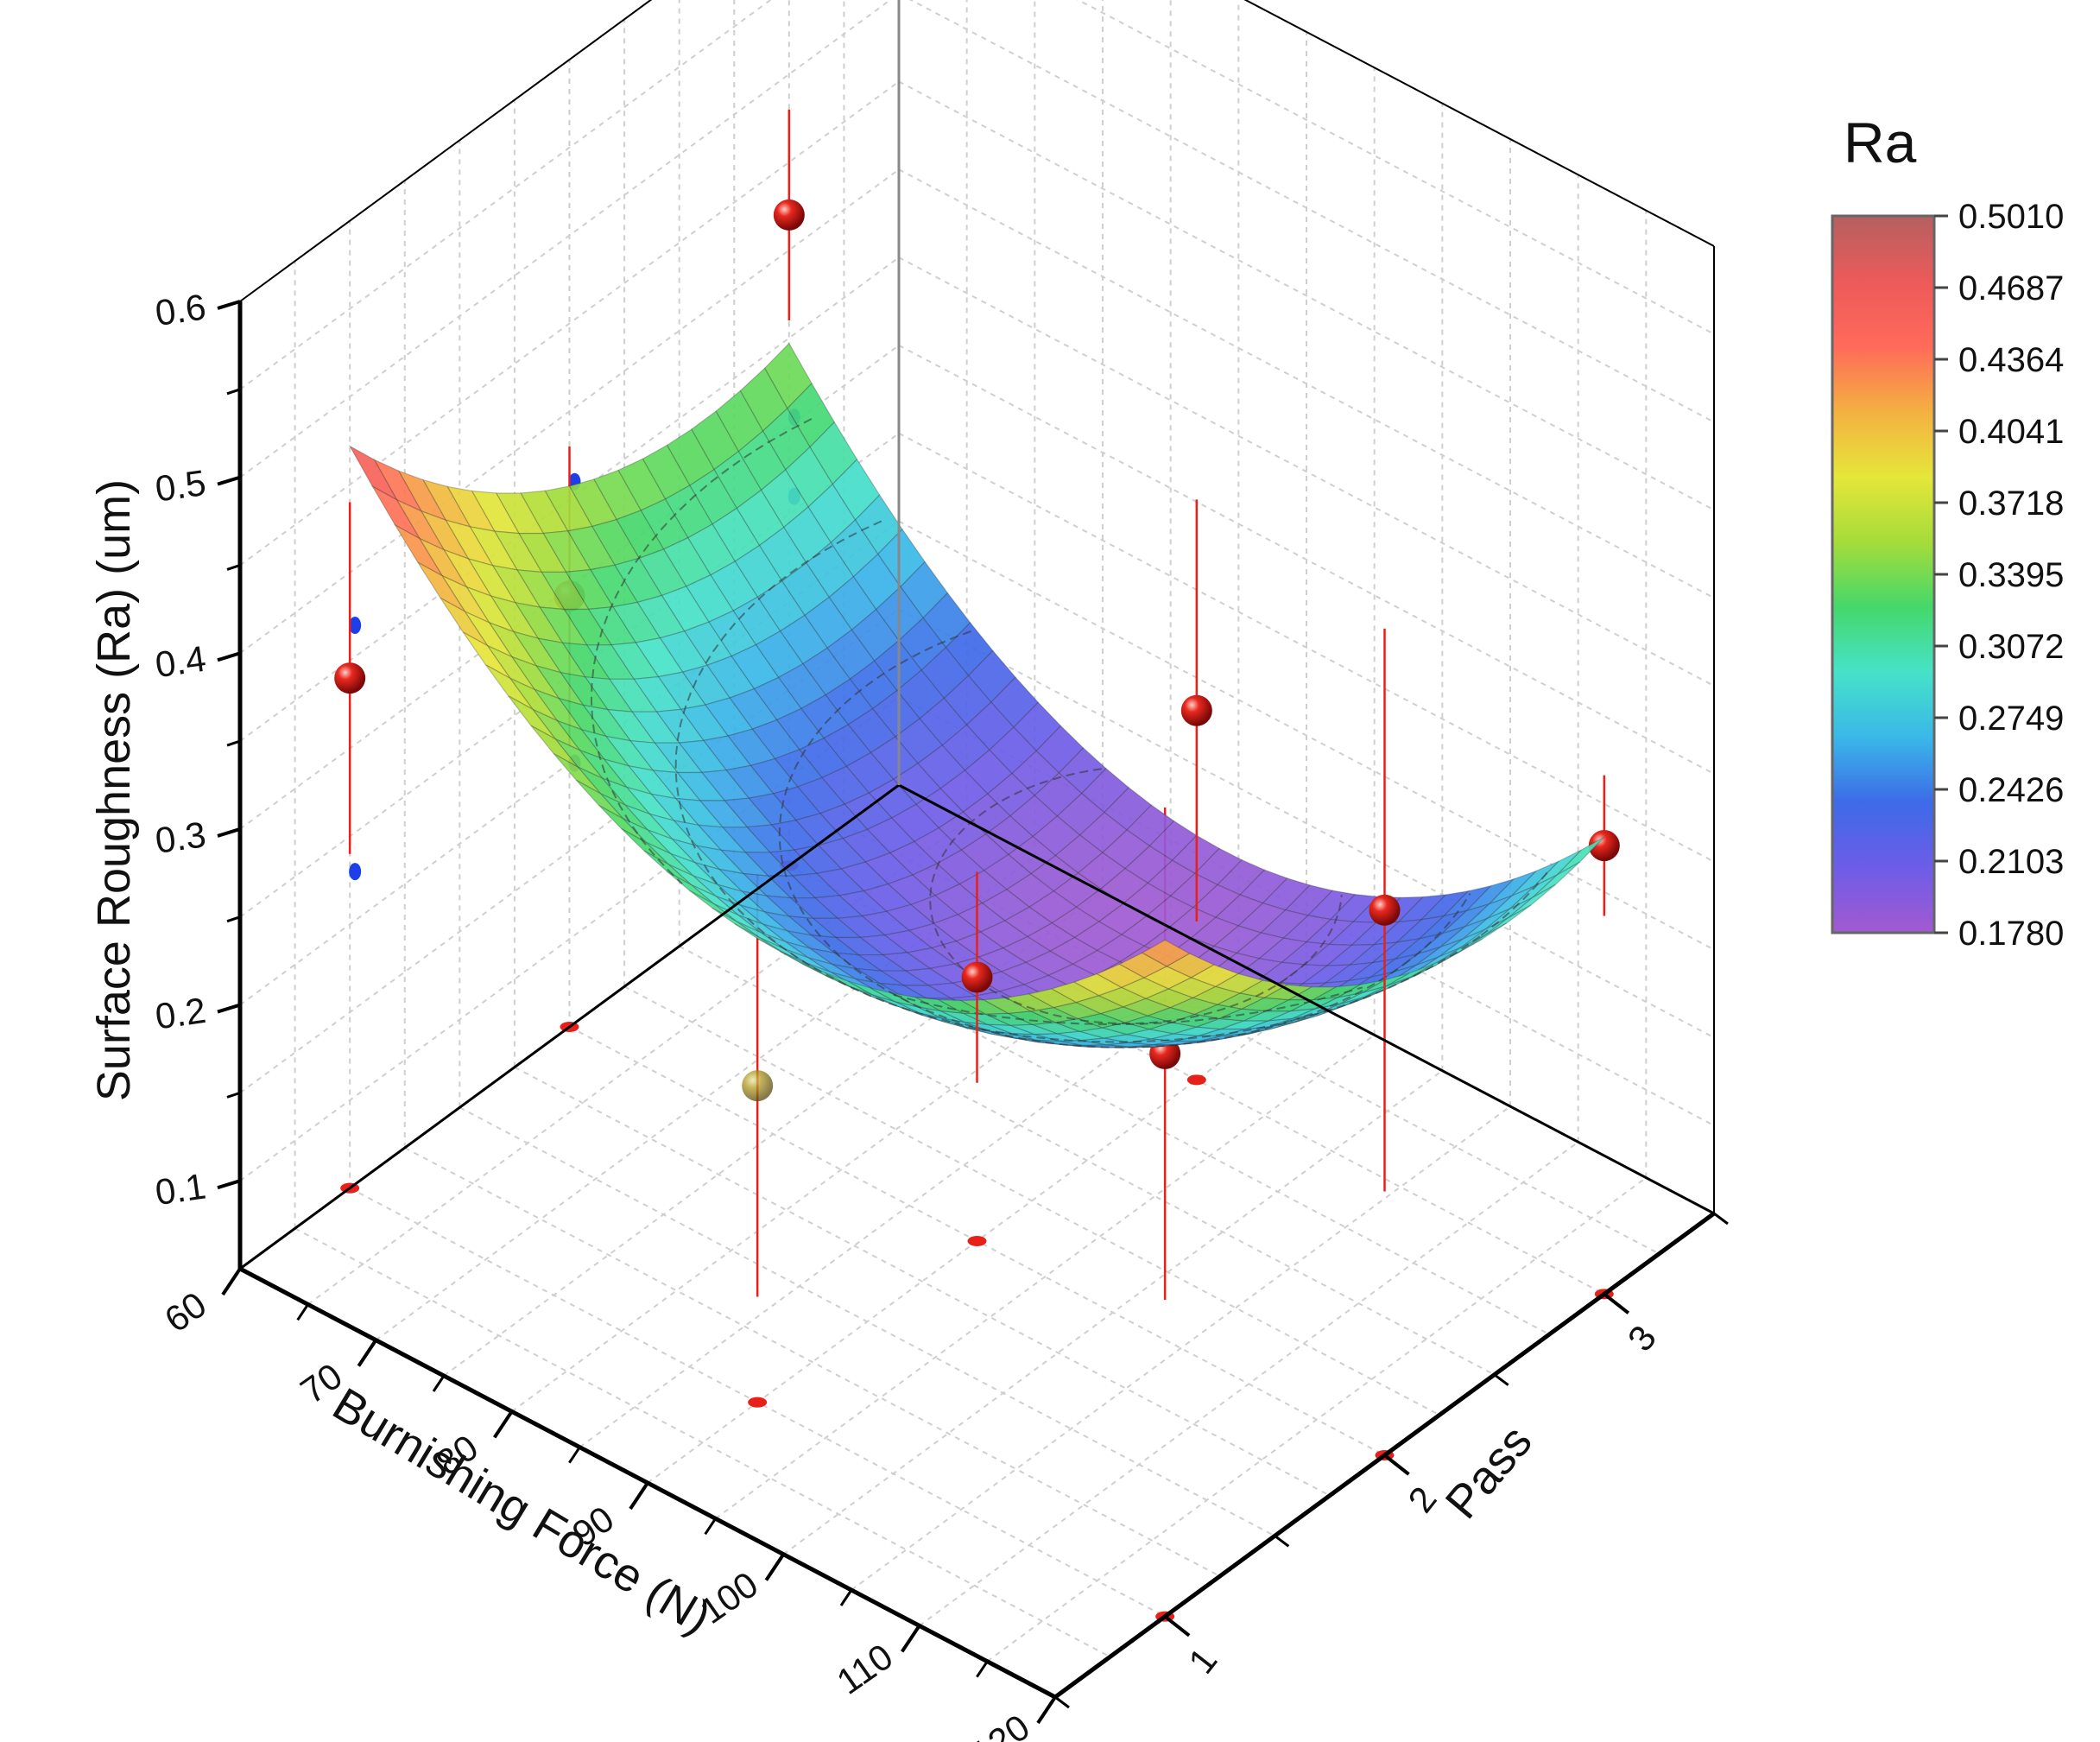  What do you see at coordinates (180, 486) in the screenshot?
I see `z-tick-label: 0.5` at bounding box center [180, 486].